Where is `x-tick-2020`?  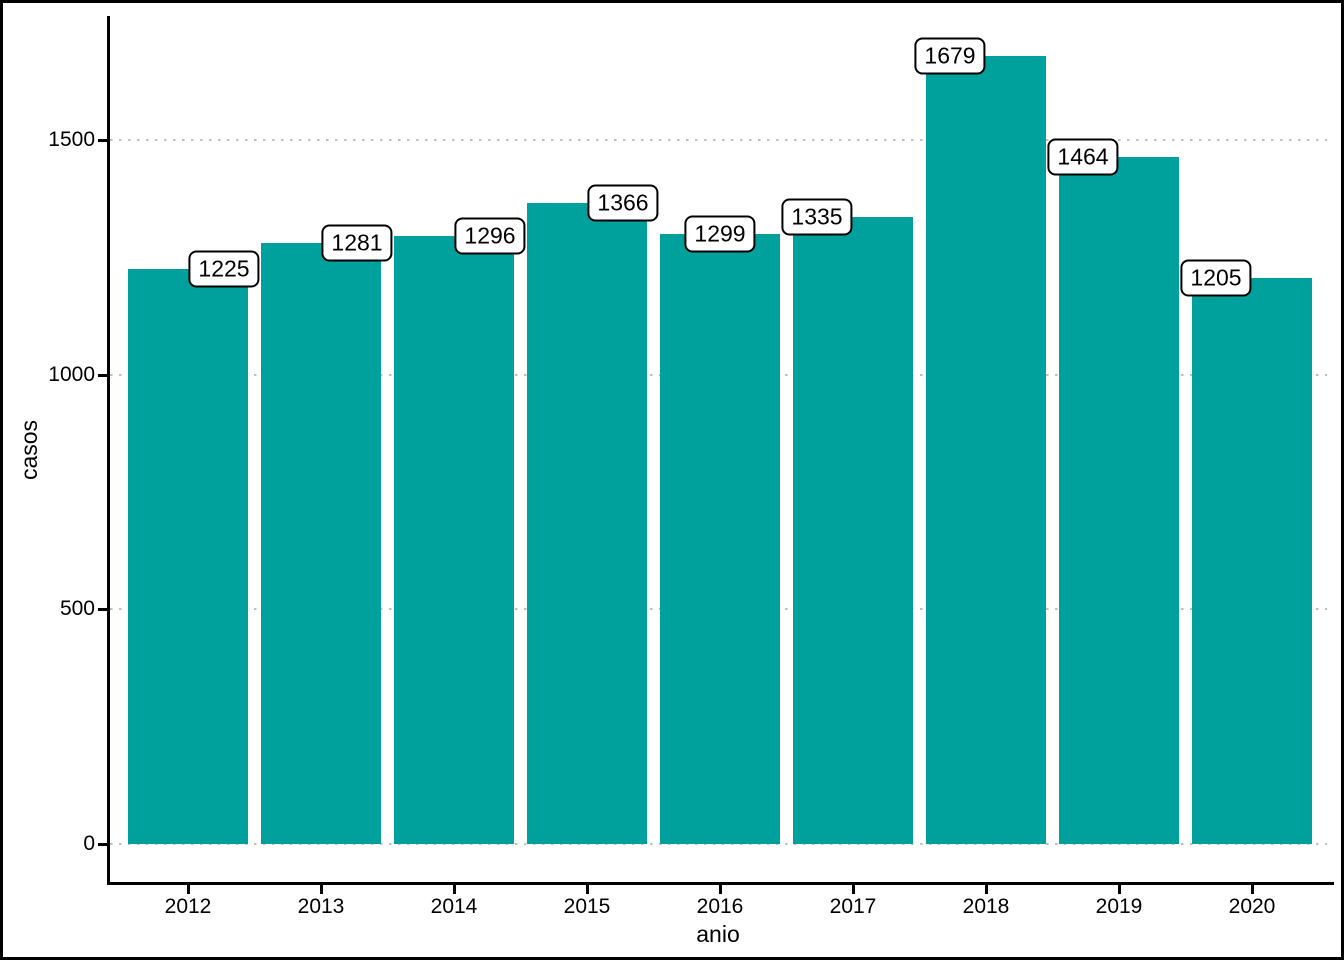 x-tick-2020 is located at coordinates (1252, 889).